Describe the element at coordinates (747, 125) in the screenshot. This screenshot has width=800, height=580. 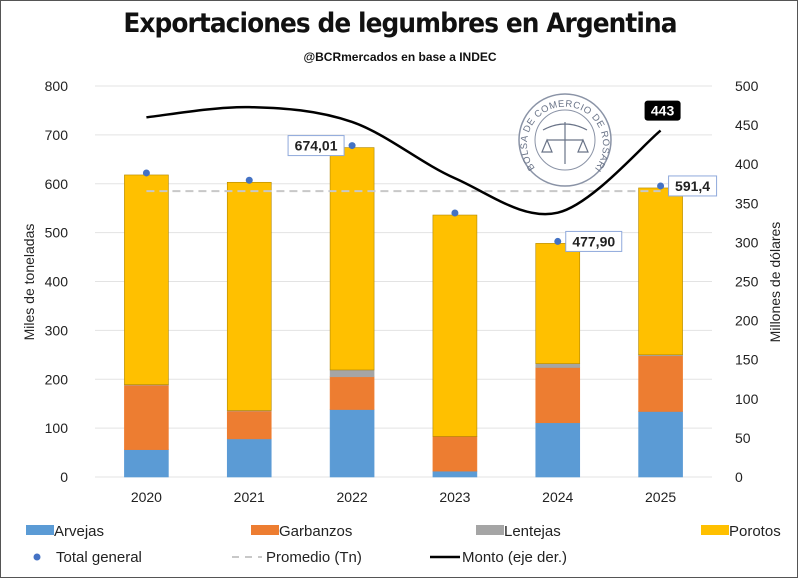
I see `y2-tick-label: 450` at that location.